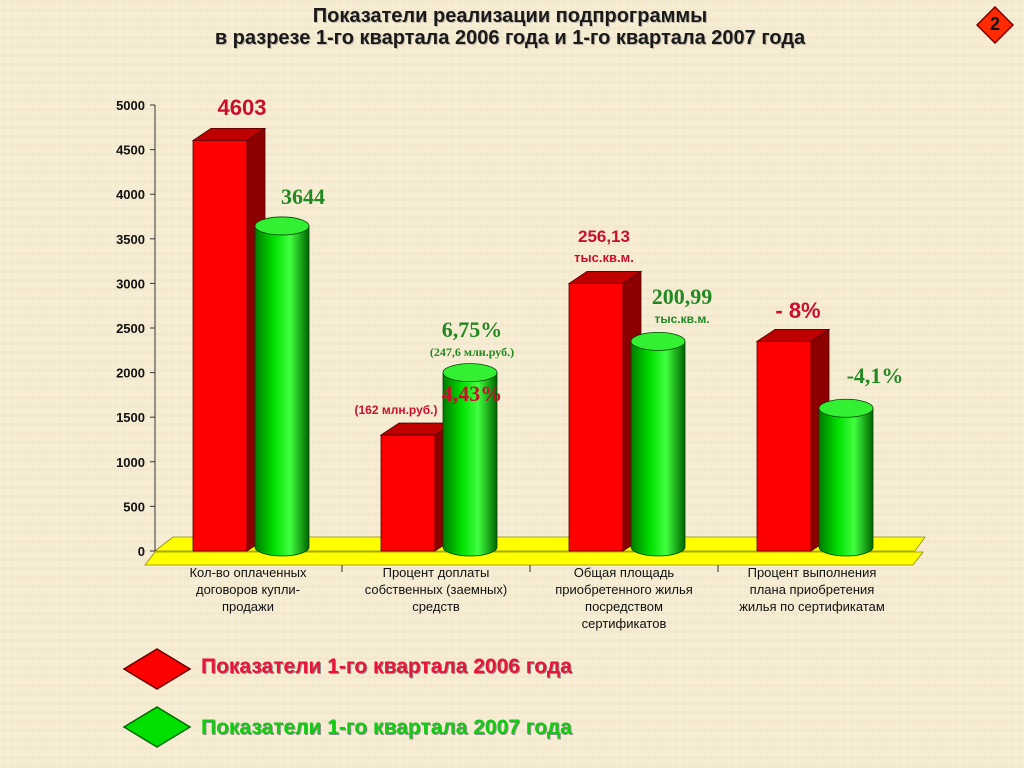 The image size is (1024, 768). Describe the element at coordinates (472, 329) in the screenshot. I see `data-label-2007: 6,75%` at that location.